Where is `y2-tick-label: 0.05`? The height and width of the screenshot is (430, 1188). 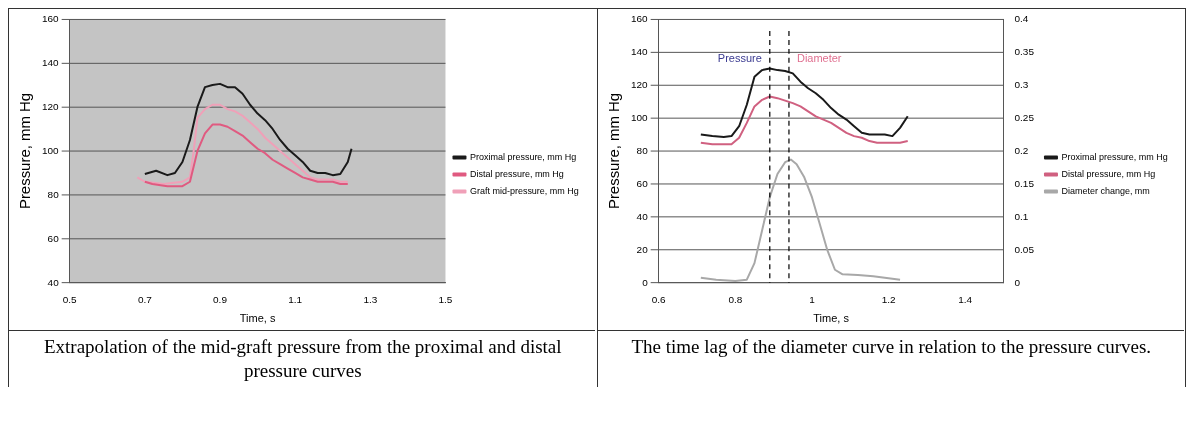 y2-tick-label: 0.05 is located at coordinates (1024, 249).